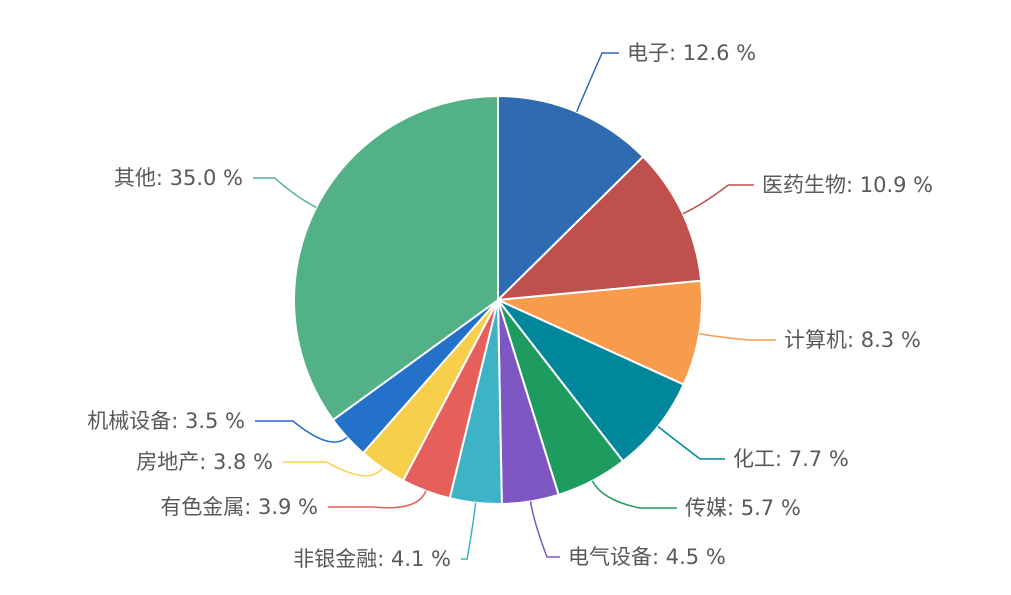 The width and height of the screenshot is (1011, 595). Describe the element at coordinates (852, 340) in the screenshot. I see `slice-label: 计算机: 8.3 %` at that location.